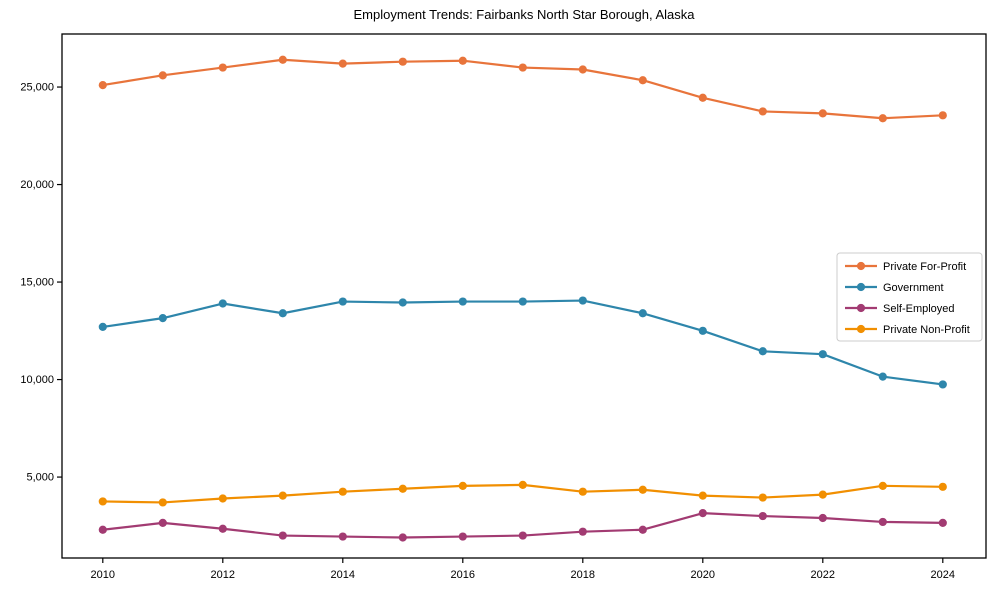 This screenshot has width=1000, height=600. Describe the element at coordinates (102, 501) in the screenshot. I see `data-point-private-non-profit-2010` at that location.